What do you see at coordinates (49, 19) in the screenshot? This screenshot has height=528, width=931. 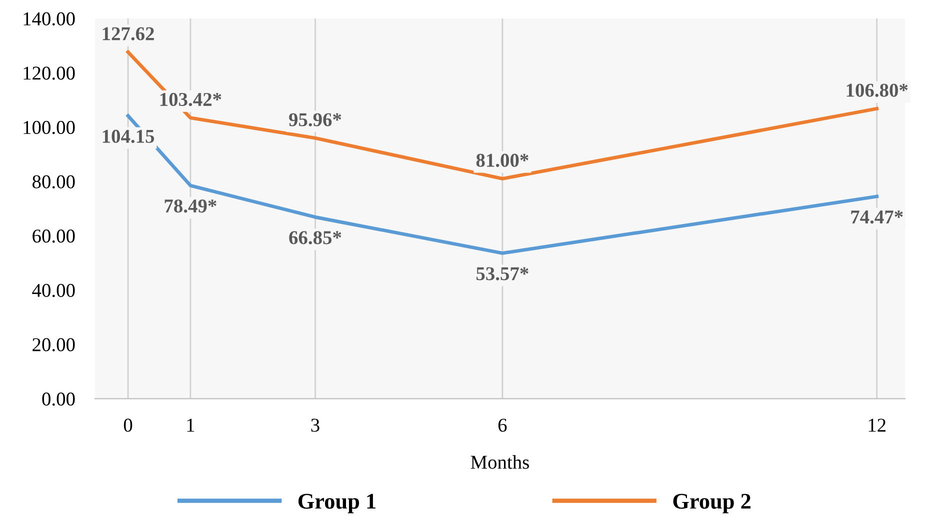 I see `y-tick-label: 140.00` at bounding box center [49, 19].